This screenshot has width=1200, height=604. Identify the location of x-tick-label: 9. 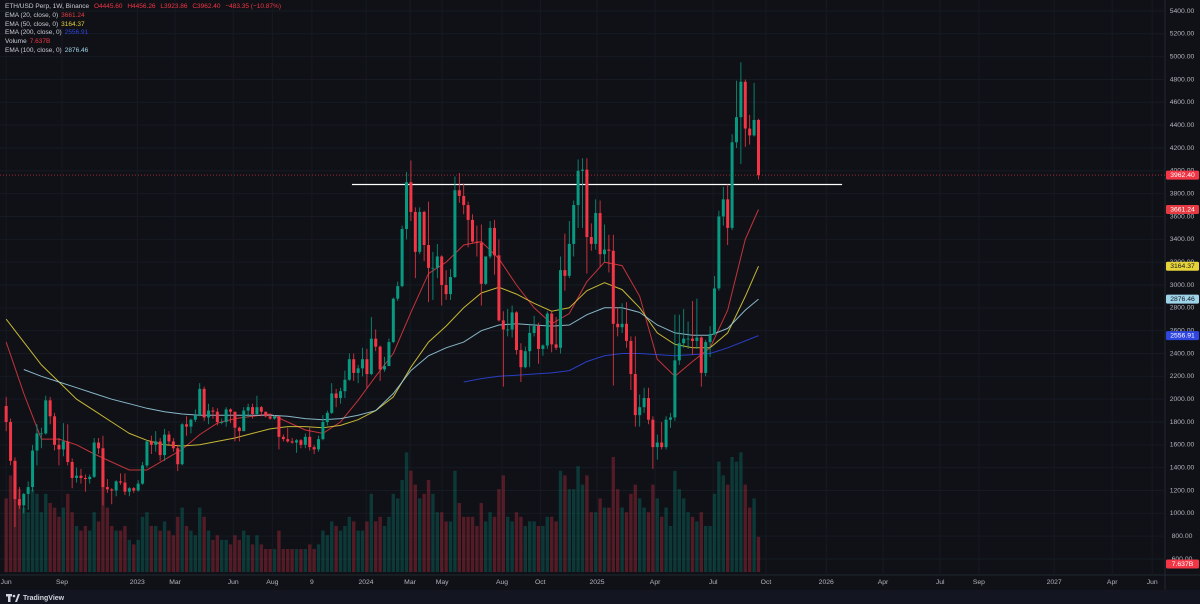
(312, 582).